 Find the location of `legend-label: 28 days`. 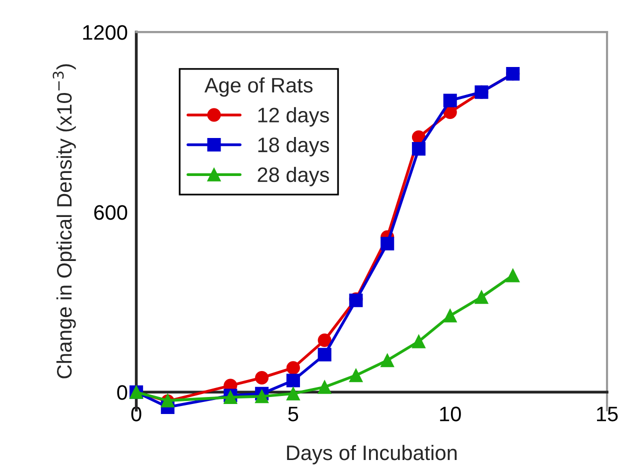

legend-label: 28 days is located at coordinates (293, 176).